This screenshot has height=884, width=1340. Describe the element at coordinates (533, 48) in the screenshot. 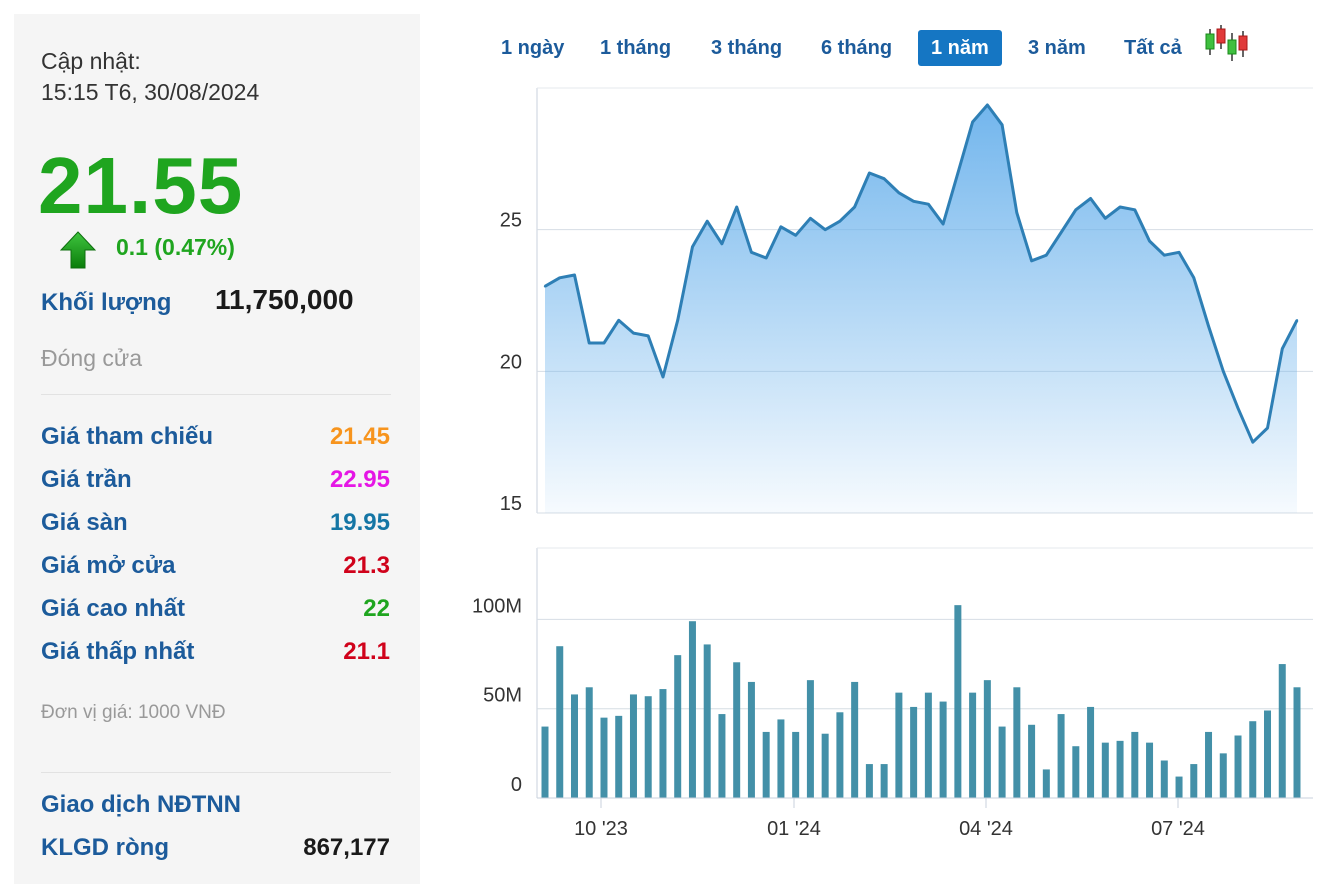

I see `tab-1-day: 1 ngày` at that location.